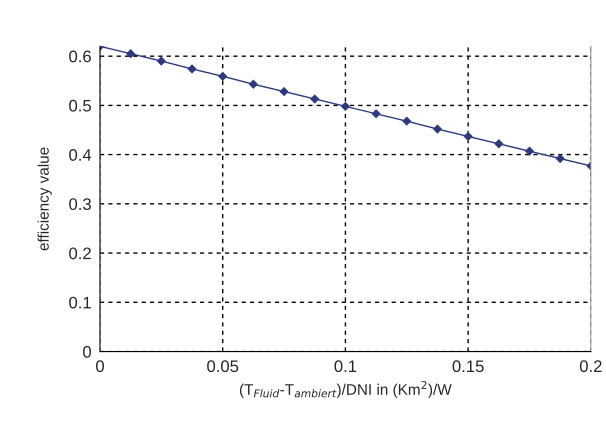 This screenshot has width=606, height=421. What do you see at coordinates (100, 366) in the screenshot?
I see `x-tick-label: 0` at bounding box center [100, 366].